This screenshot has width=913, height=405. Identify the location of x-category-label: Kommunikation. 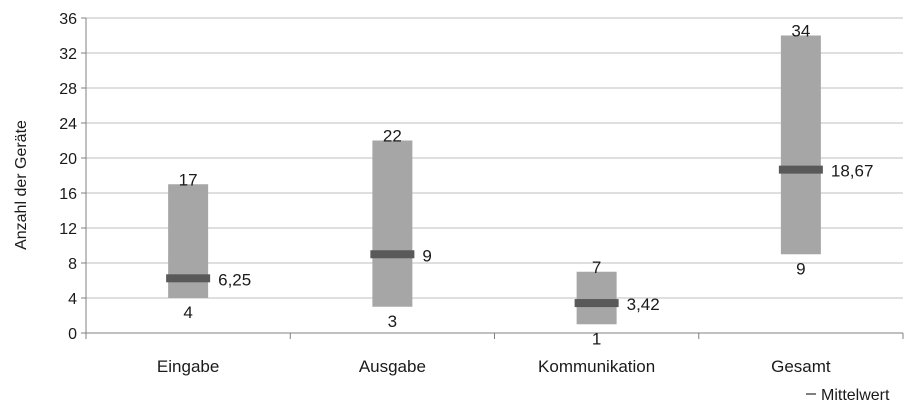
(596, 366).